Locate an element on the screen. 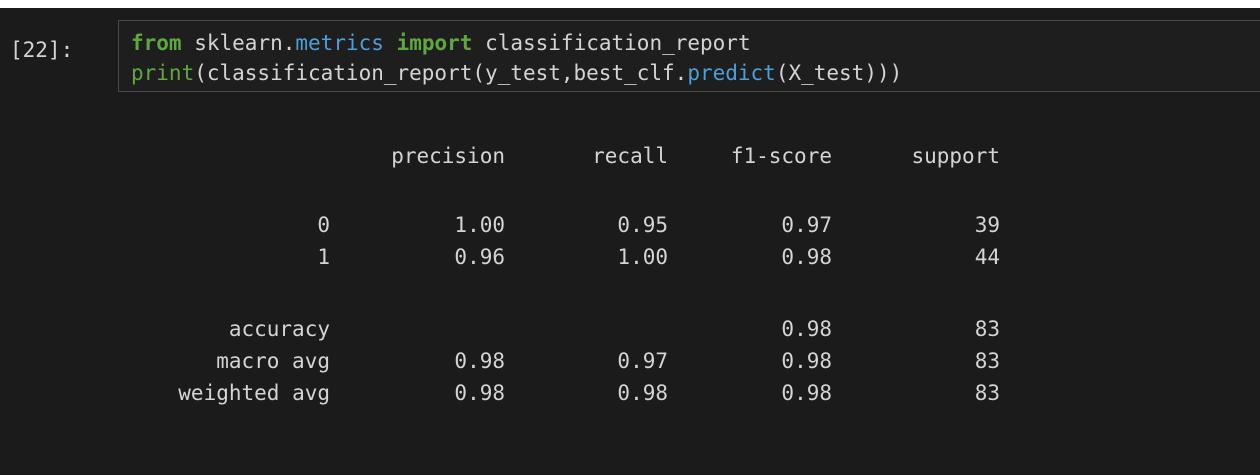 This screenshot has width=1260, height=475. metric-value: 44 is located at coordinates (987, 257).